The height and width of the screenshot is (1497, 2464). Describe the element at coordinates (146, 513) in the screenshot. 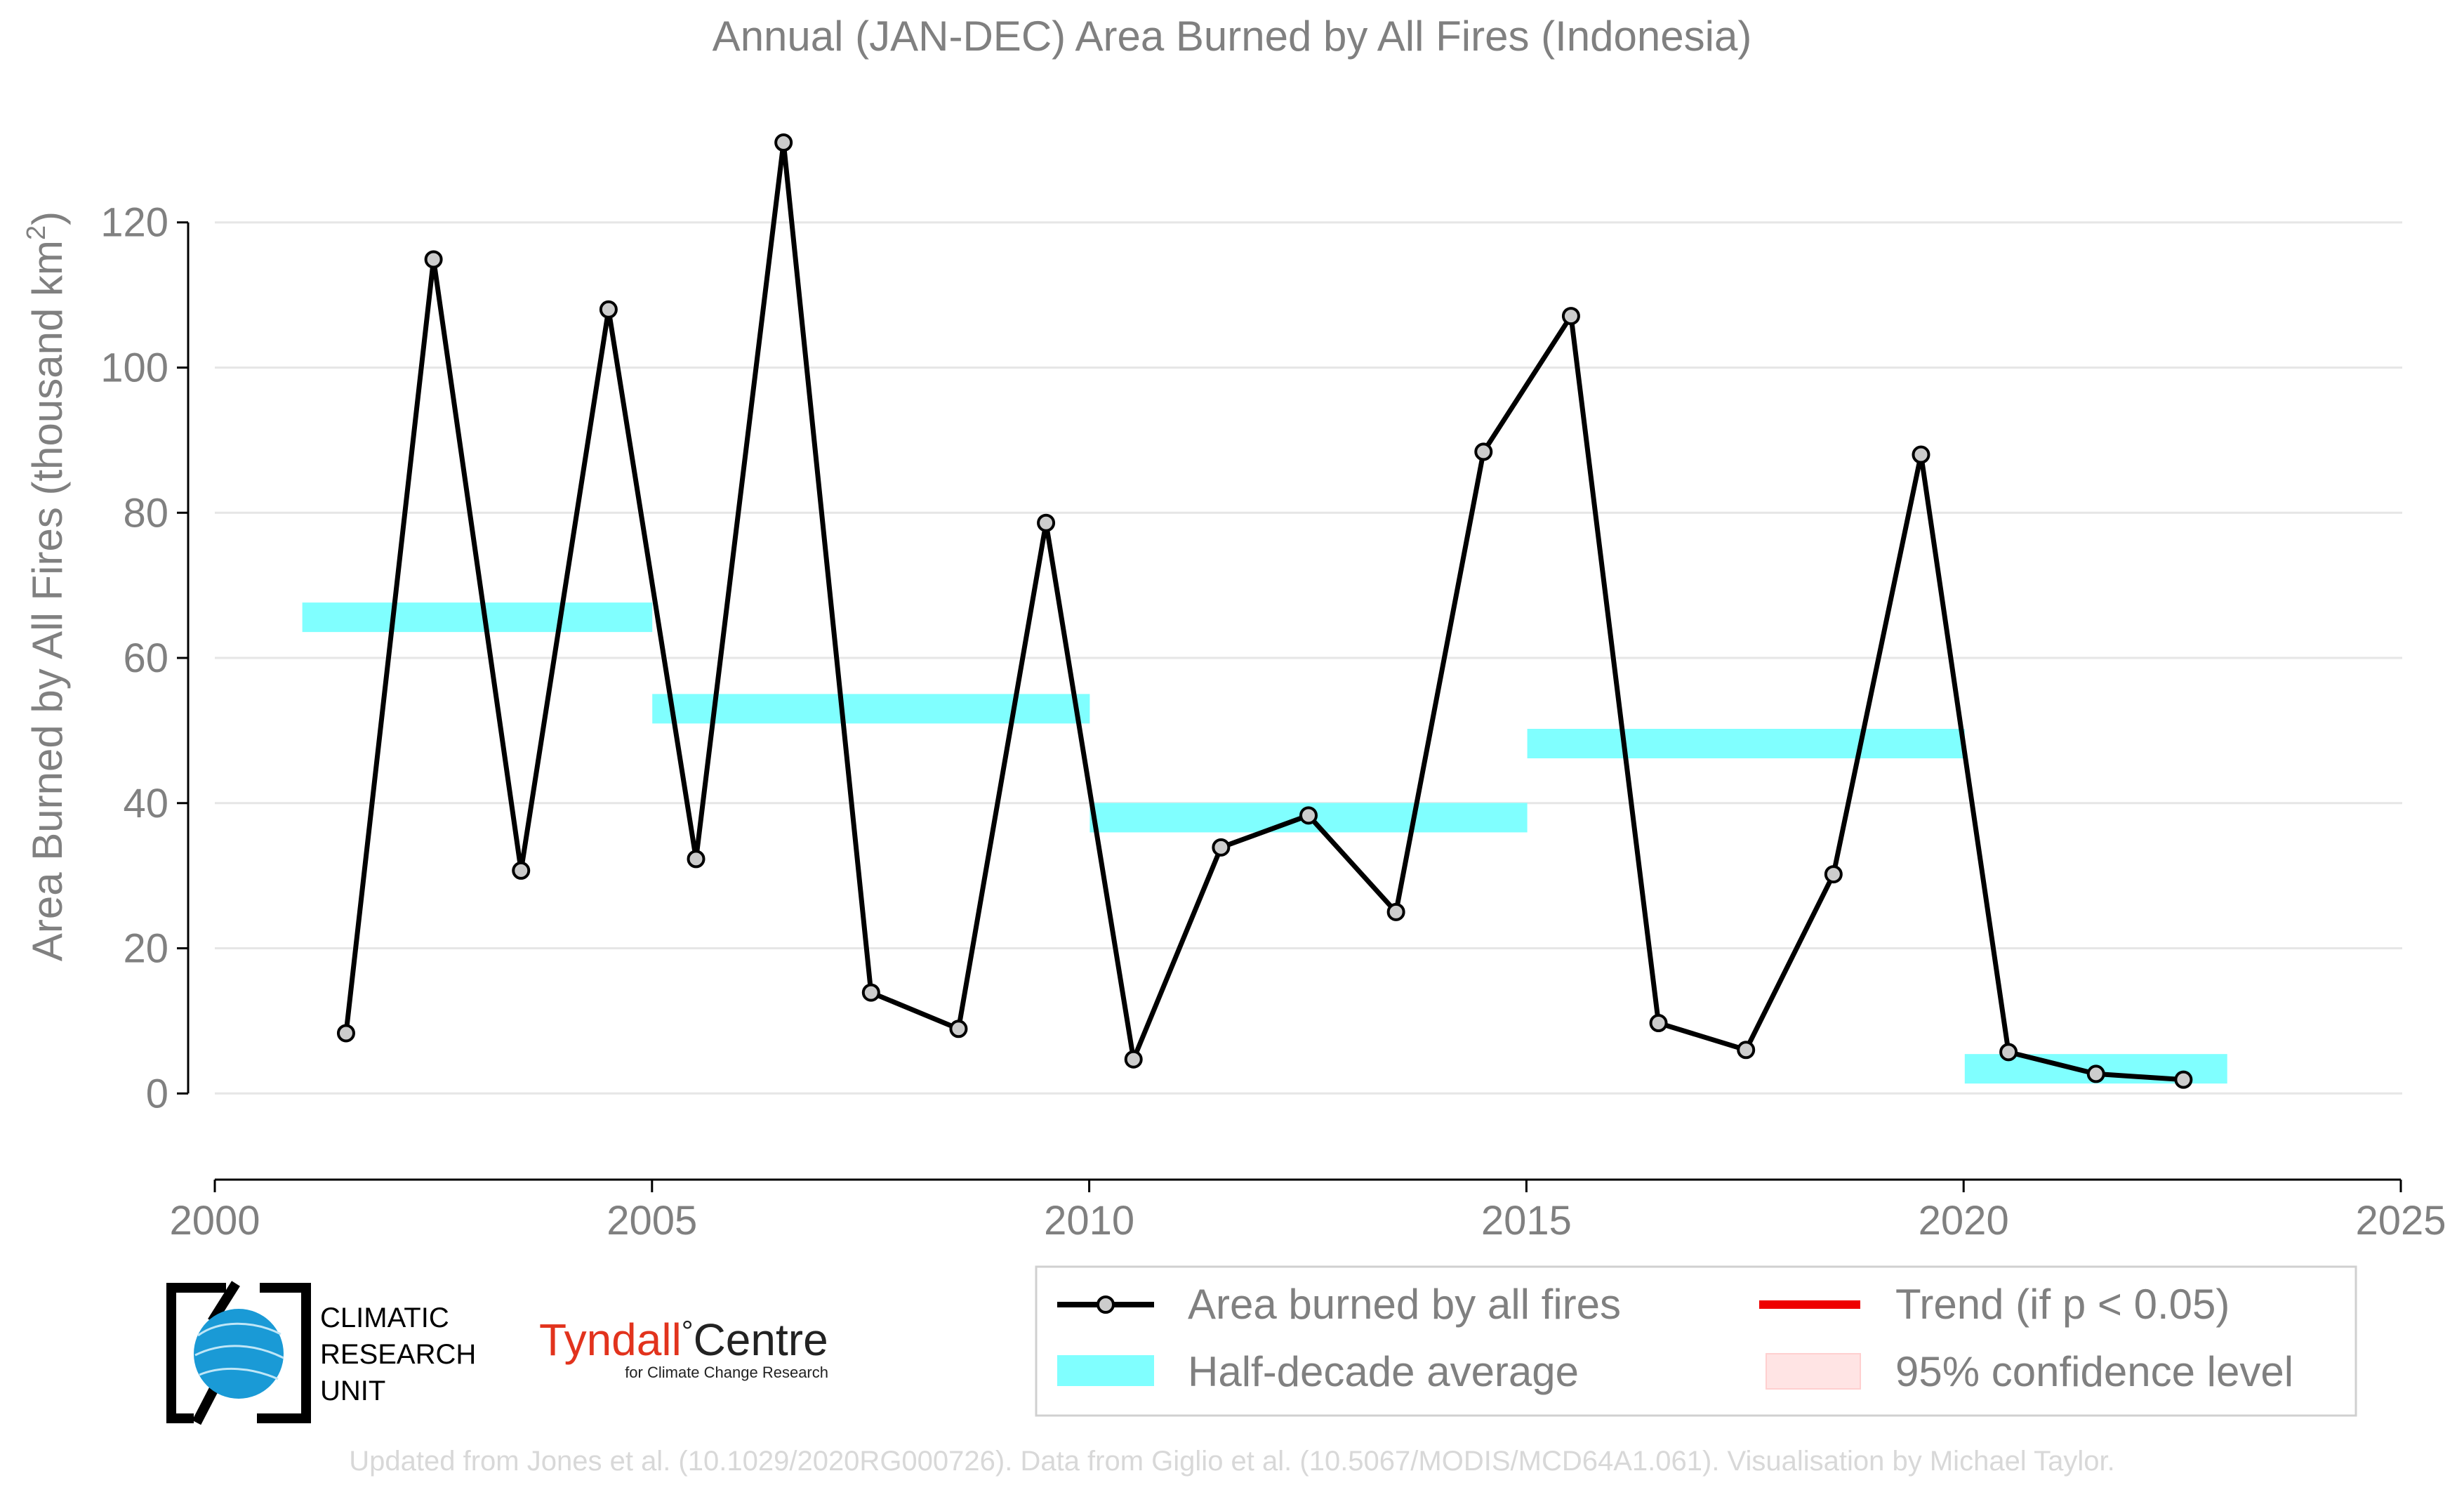

I see `y-tick-label: 80` at that location.